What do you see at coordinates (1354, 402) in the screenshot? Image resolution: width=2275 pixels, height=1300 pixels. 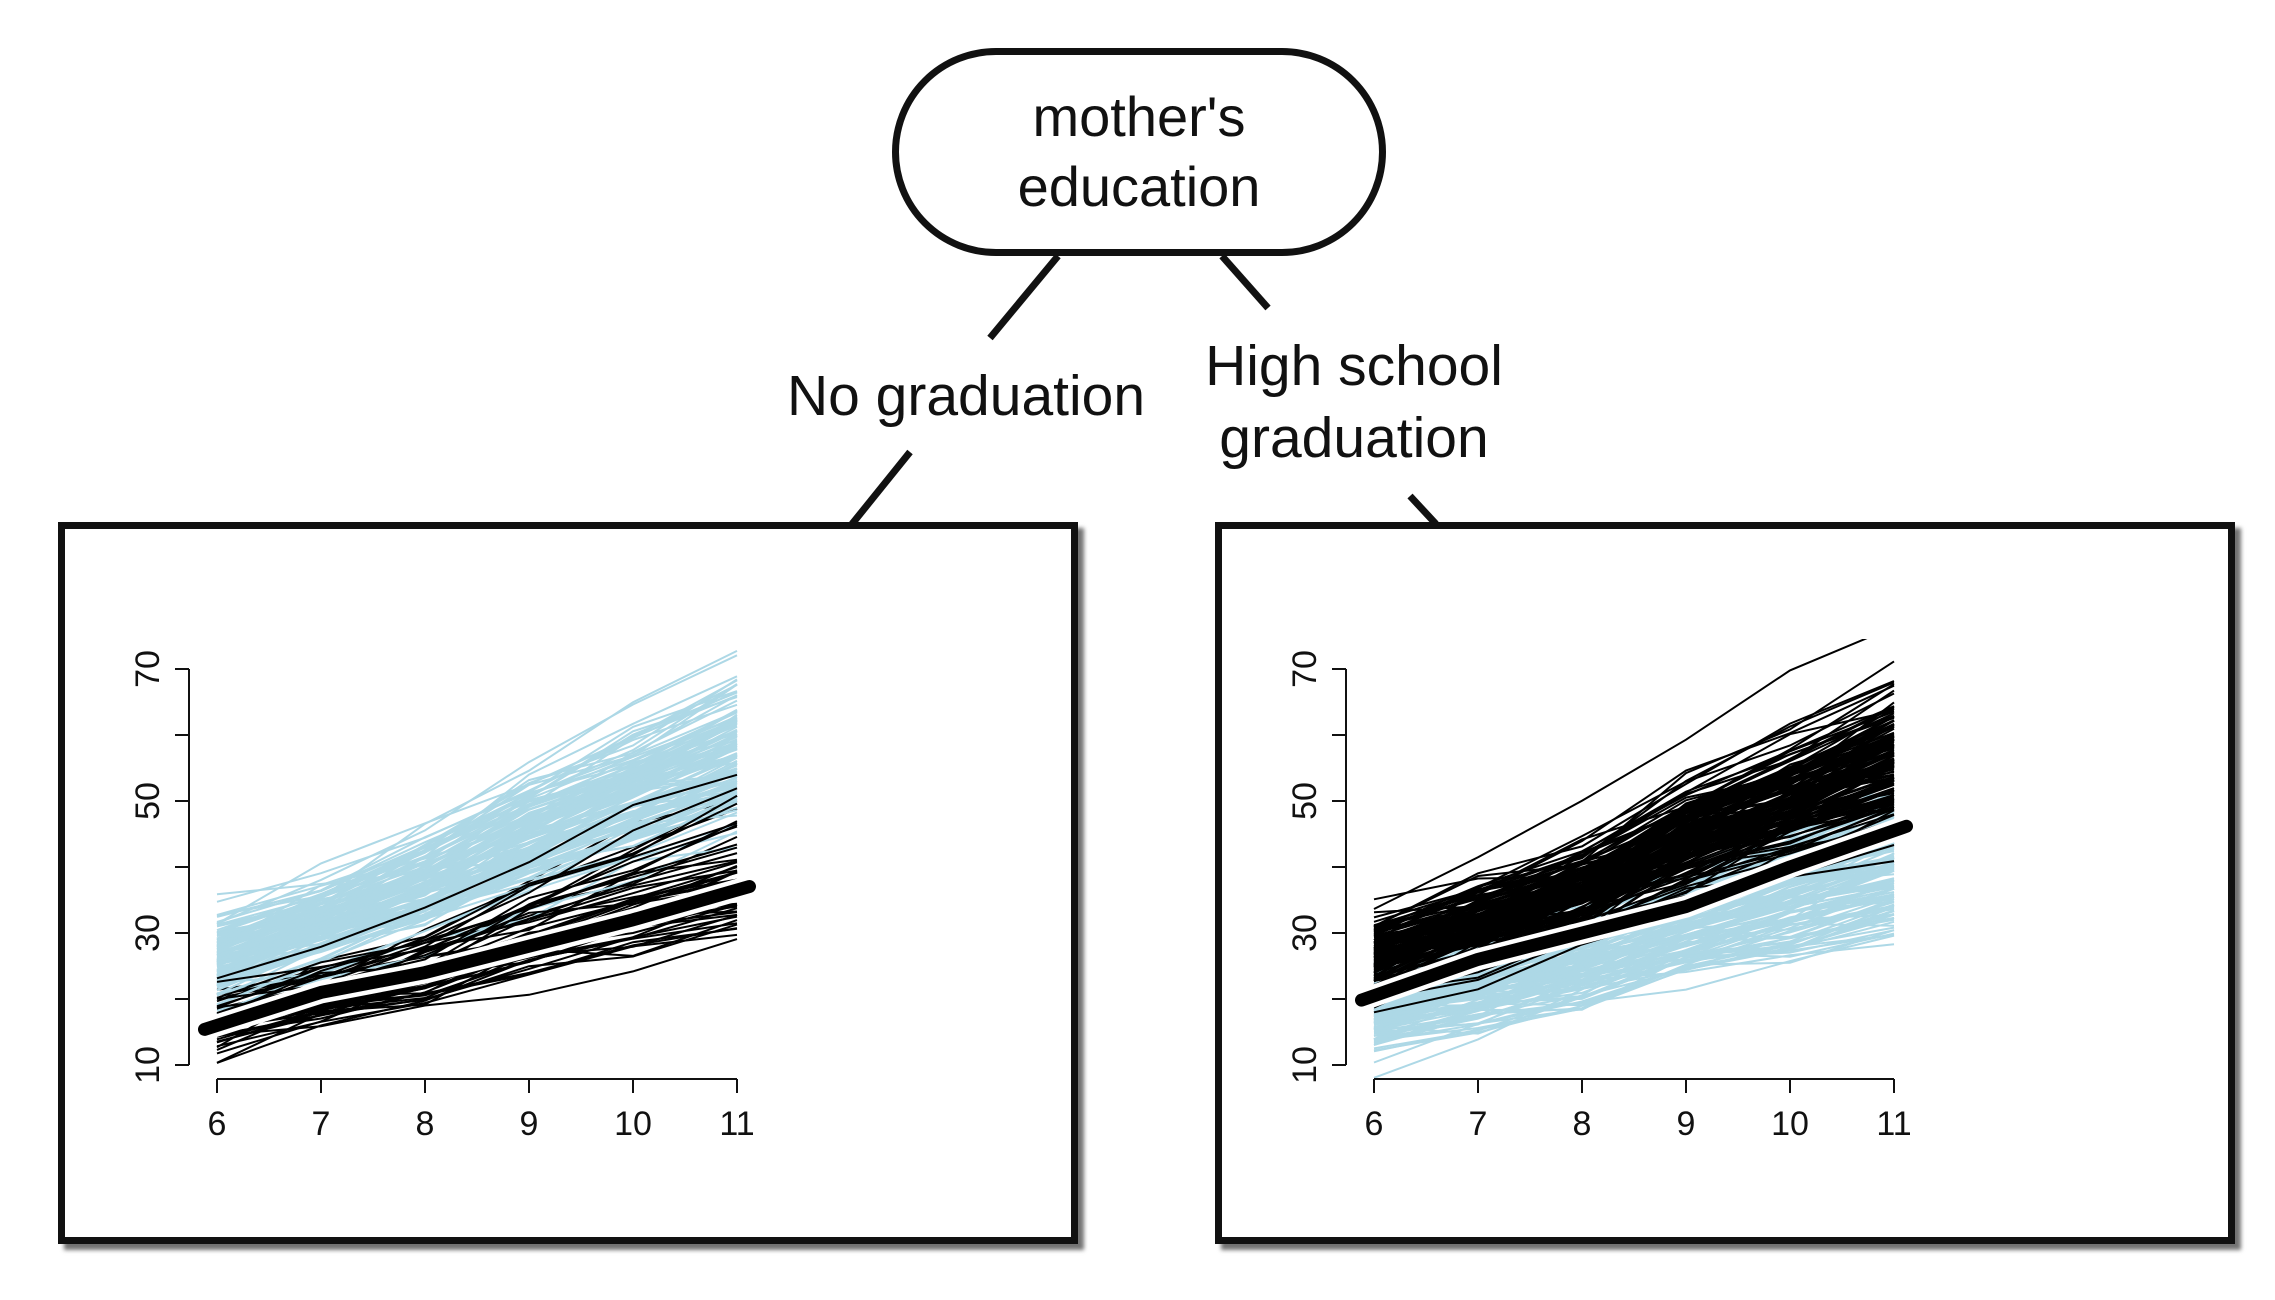 I see `branch-label-high-school-graduation: High school graduation` at bounding box center [1354, 402].